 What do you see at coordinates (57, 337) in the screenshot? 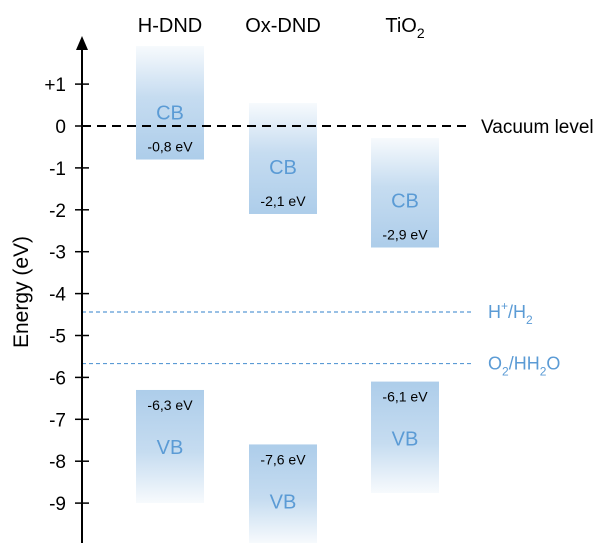
I see `y-tick-label: -5` at bounding box center [57, 337].